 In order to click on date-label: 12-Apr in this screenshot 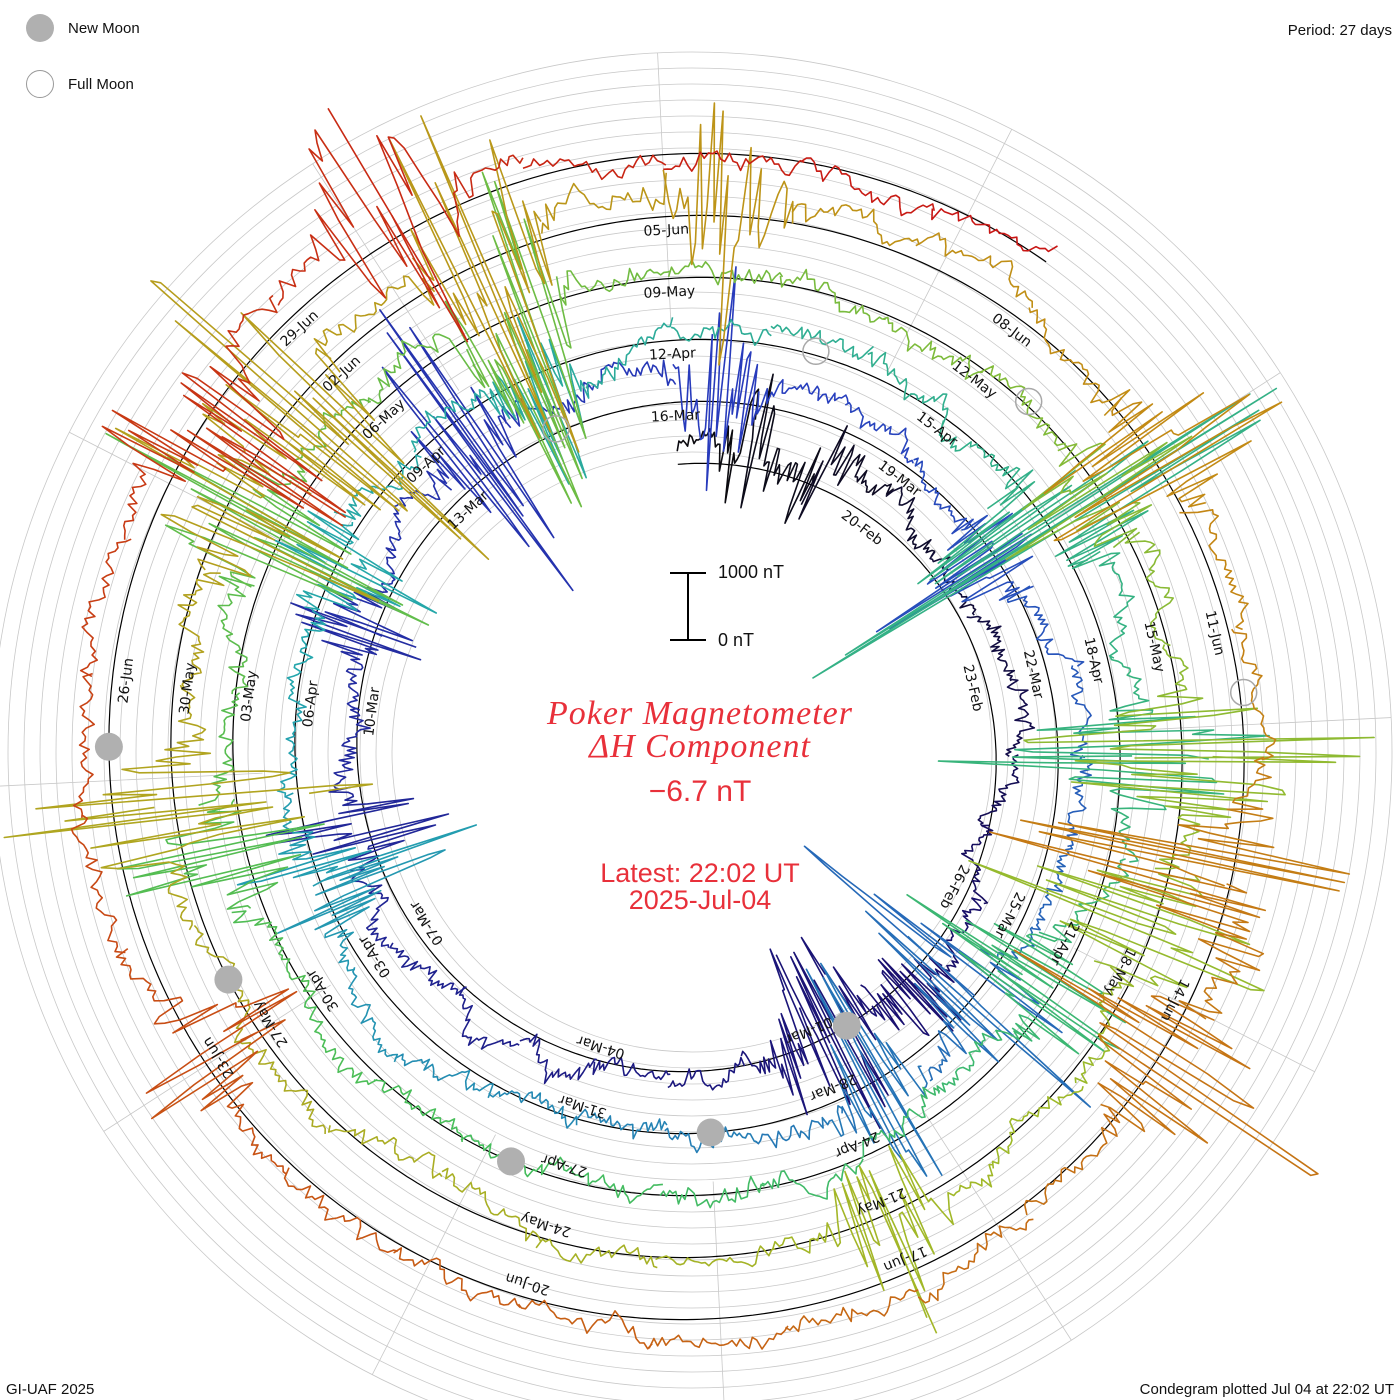, I will do `click(673, 354)`.